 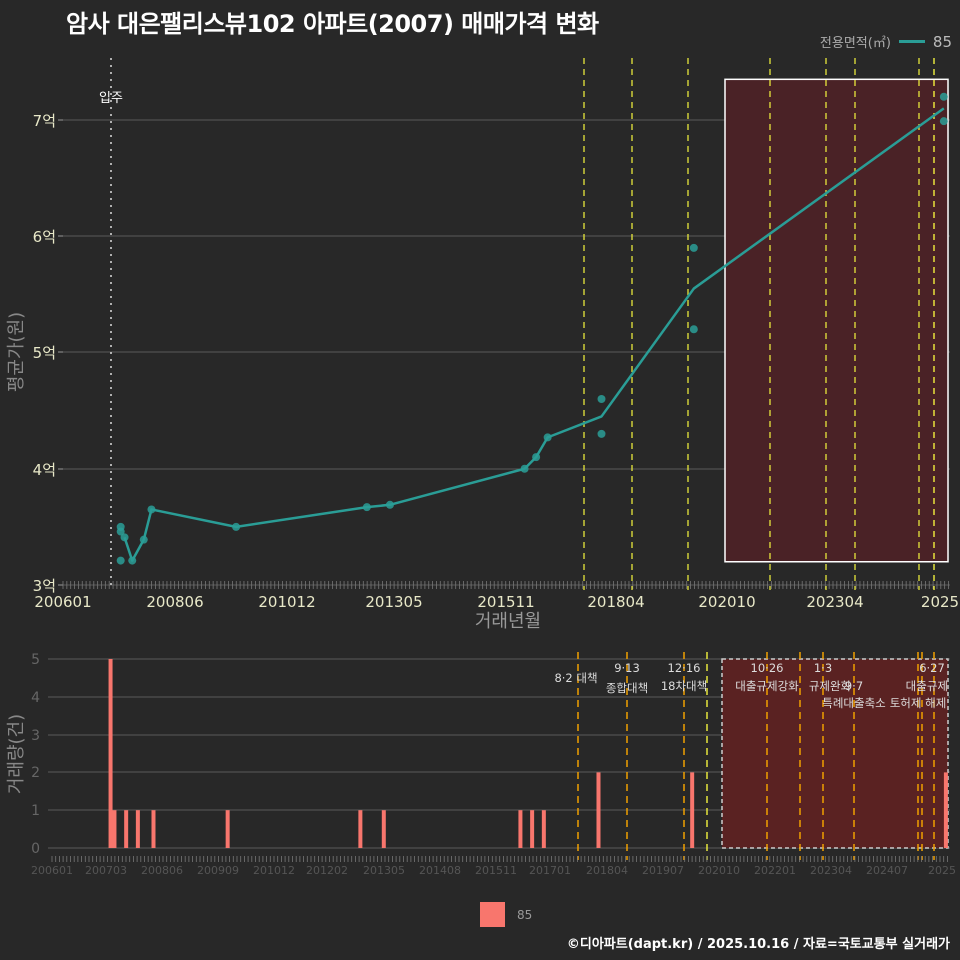 What do you see at coordinates (684, 686) in the screenshot?
I see `policy-annotation: 18차대책` at bounding box center [684, 686].